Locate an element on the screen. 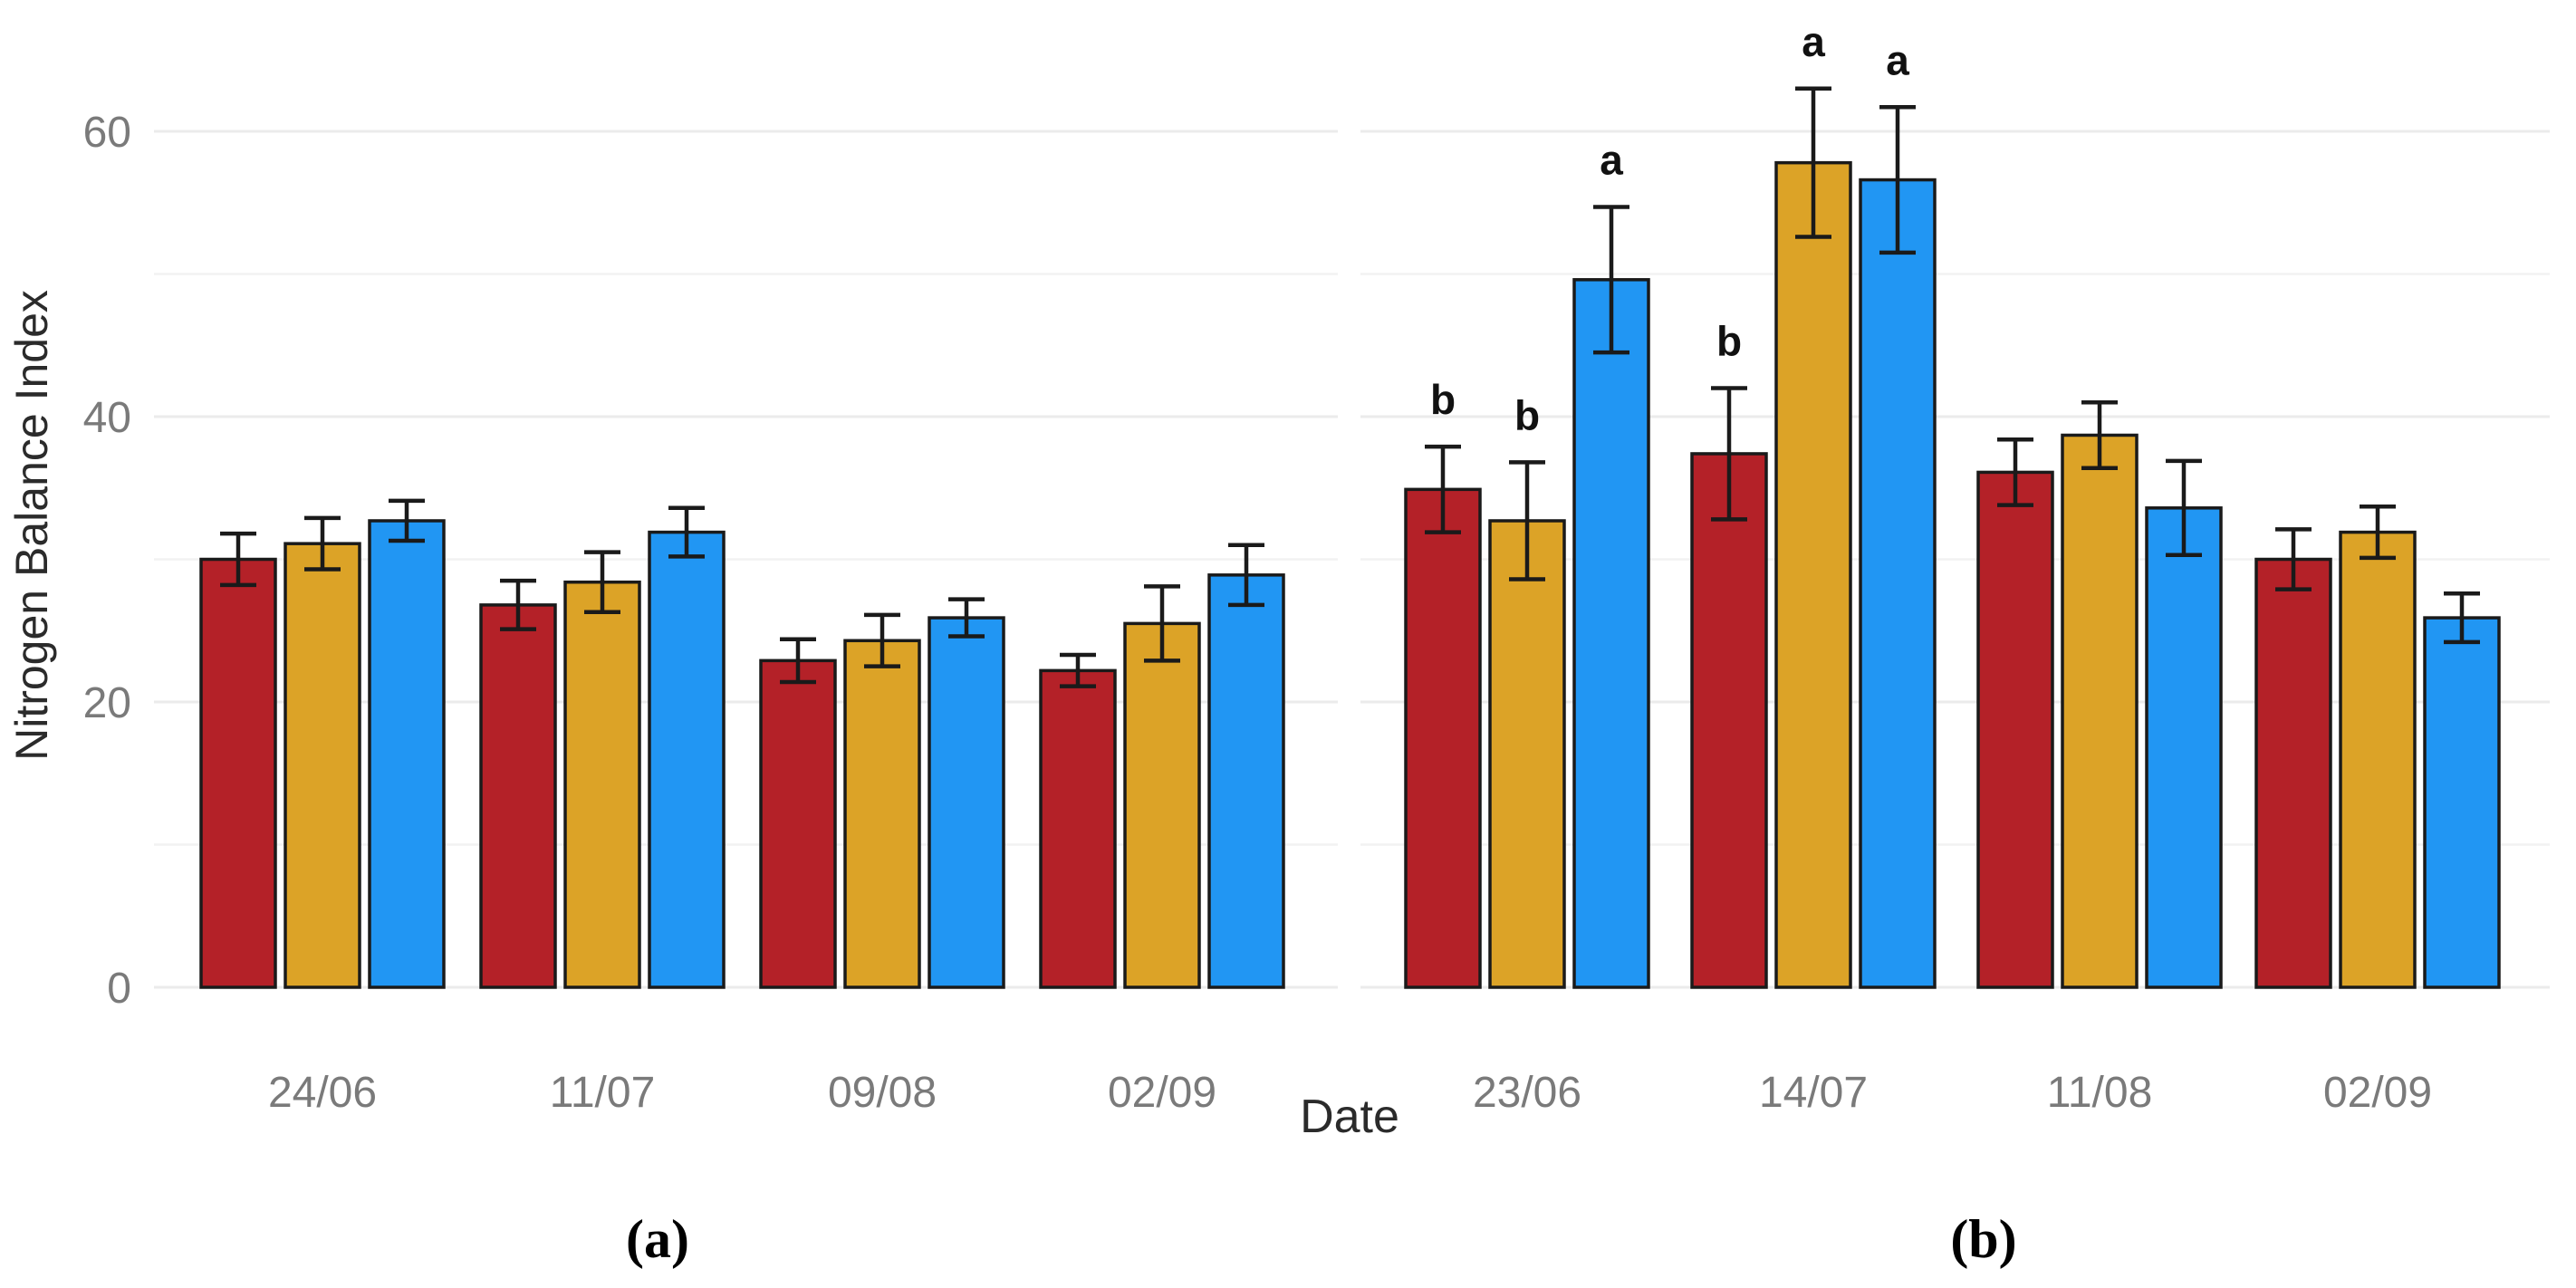  x-tick-label: 24/06 is located at coordinates (322, 1093).